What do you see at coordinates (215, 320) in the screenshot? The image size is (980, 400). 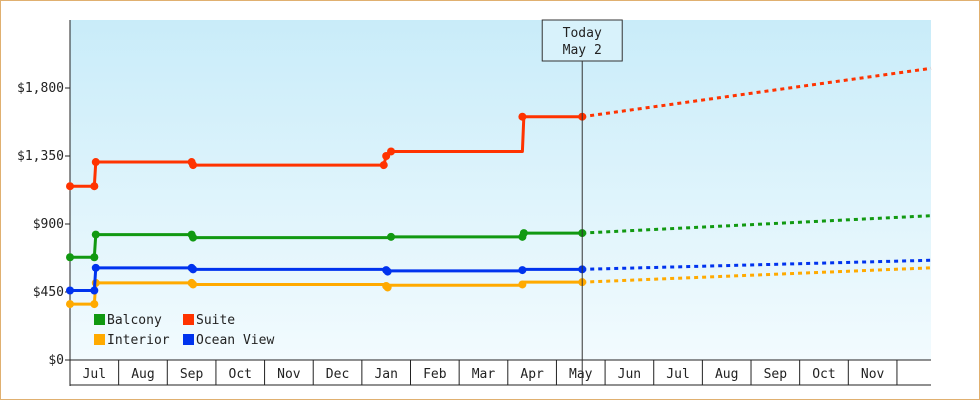 I see `legend-label: Suite` at bounding box center [215, 320].